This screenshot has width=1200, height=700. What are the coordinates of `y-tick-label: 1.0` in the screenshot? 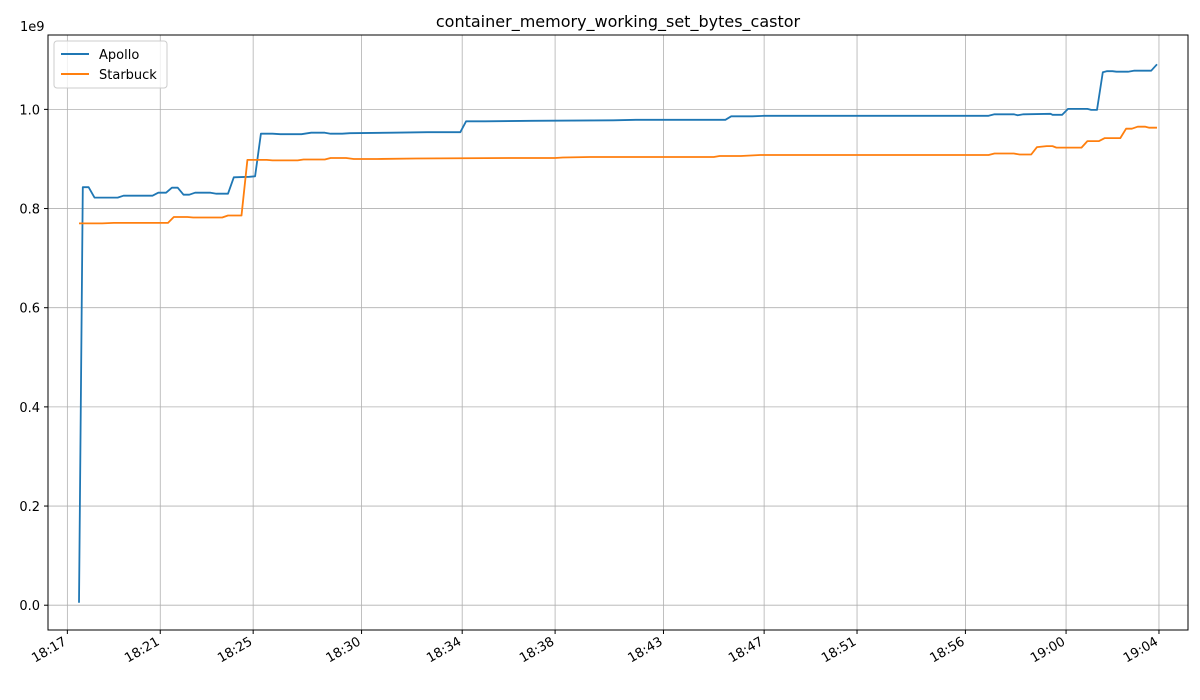 It's located at (29, 110).